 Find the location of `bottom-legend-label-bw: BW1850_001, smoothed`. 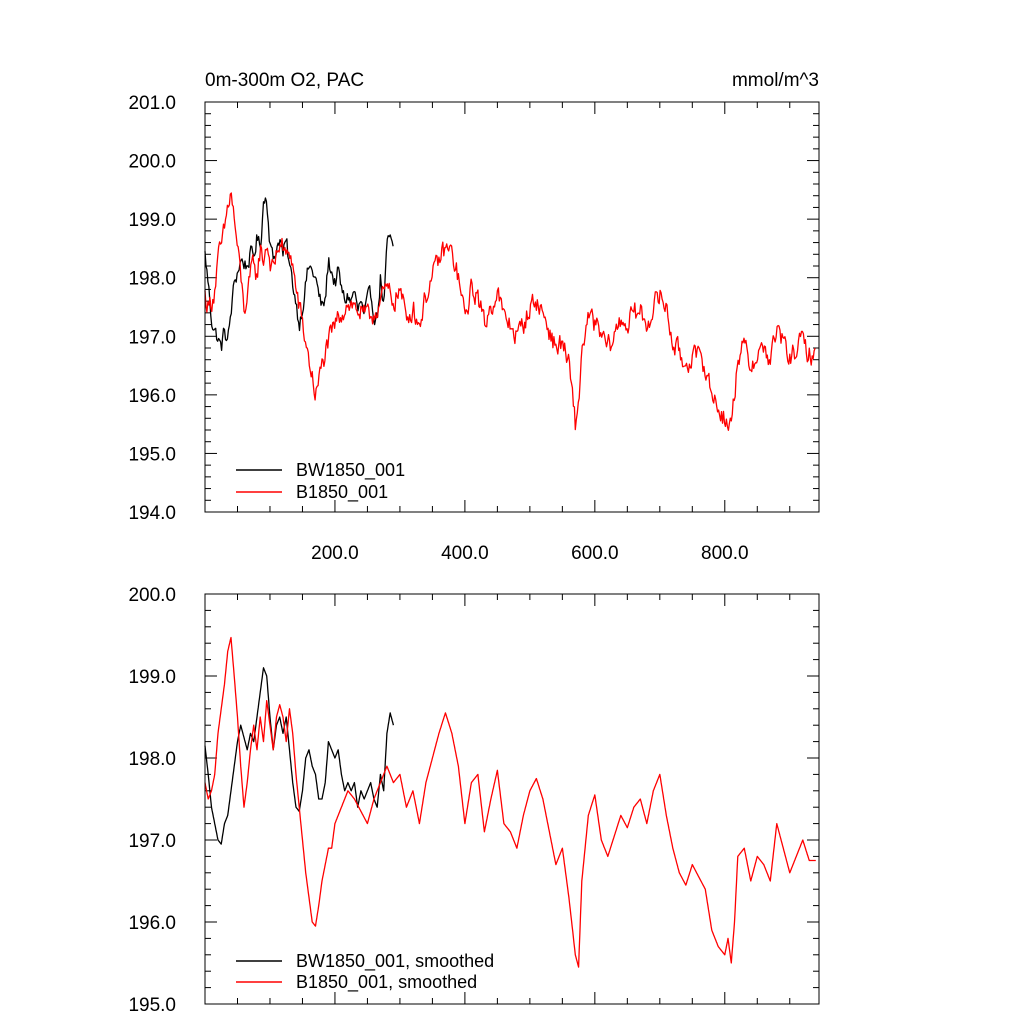

bottom-legend-label-bw: BW1850_001, smoothed is located at coordinates (395, 961).